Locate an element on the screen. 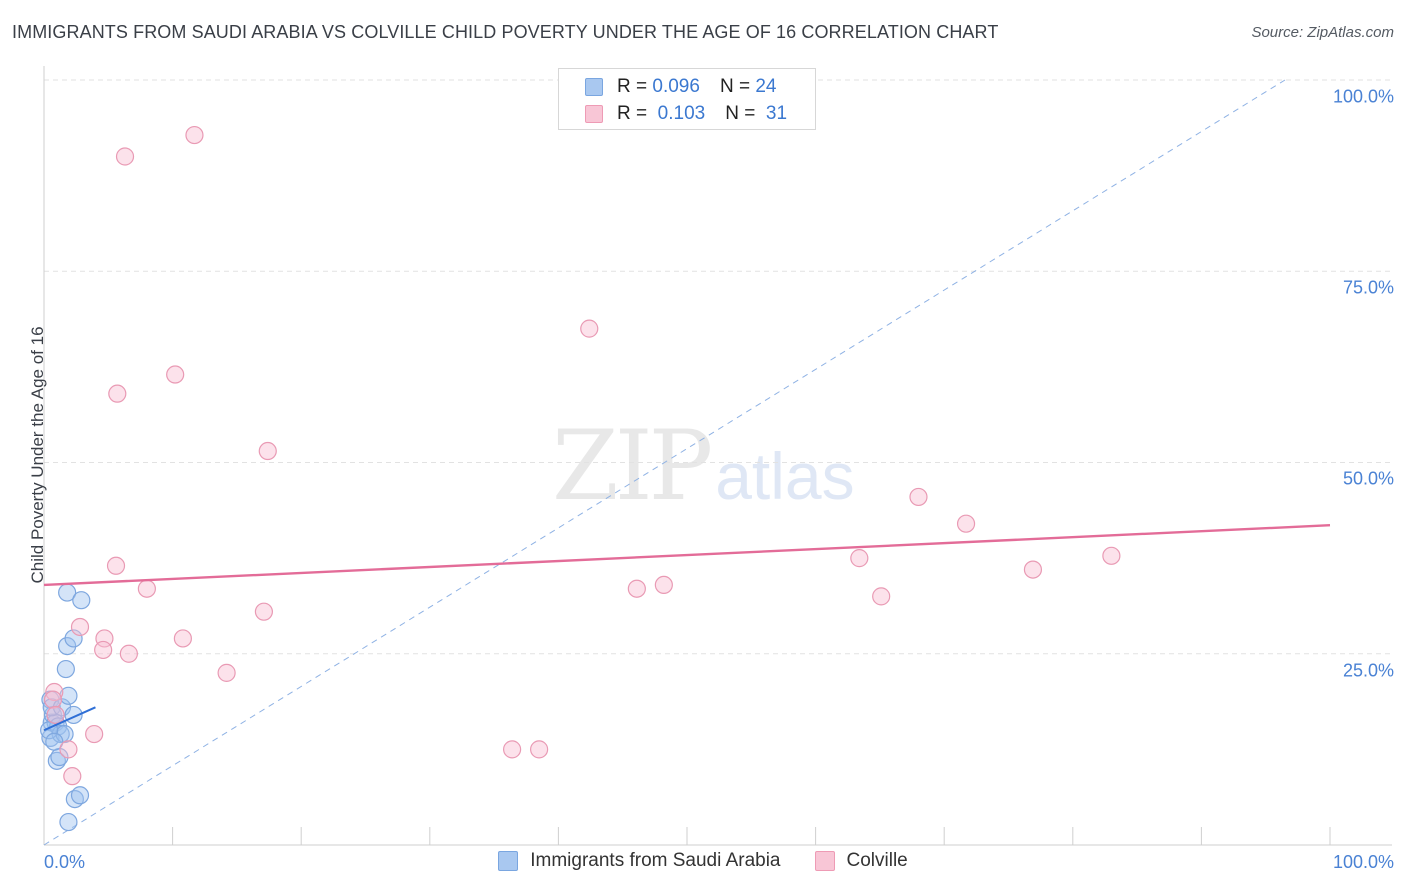 Image resolution: width=1406 pixels, height=892 pixels. y-tick-label-50: 50.0% is located at coordinates (1368, 478).